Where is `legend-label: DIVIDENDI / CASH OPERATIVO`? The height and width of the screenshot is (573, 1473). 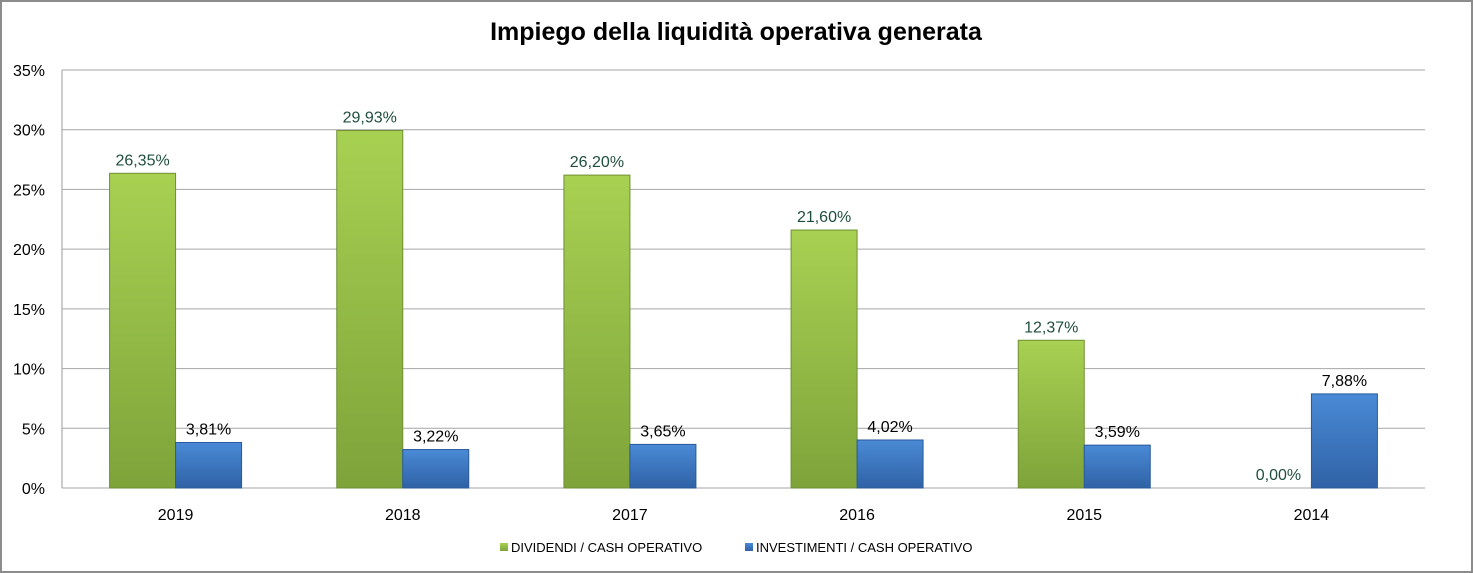
legend-label: DIVIDENDI / CASH OPERATIVO is located at coordinates (606, 547).